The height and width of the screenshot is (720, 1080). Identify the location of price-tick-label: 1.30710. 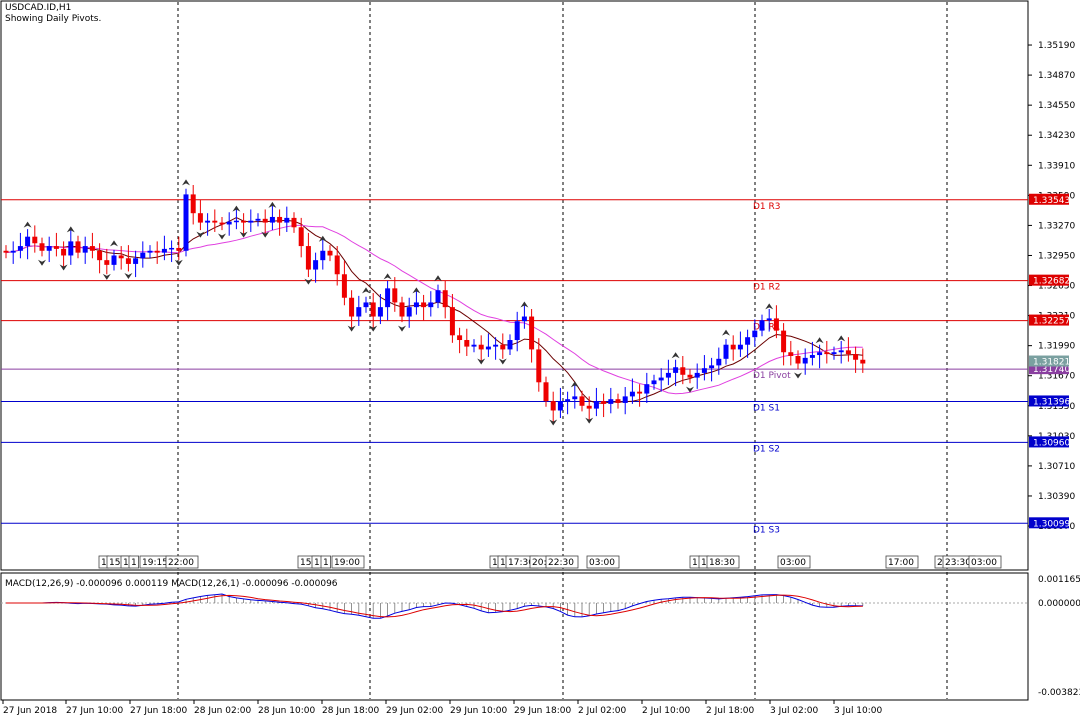
(1056, 467).